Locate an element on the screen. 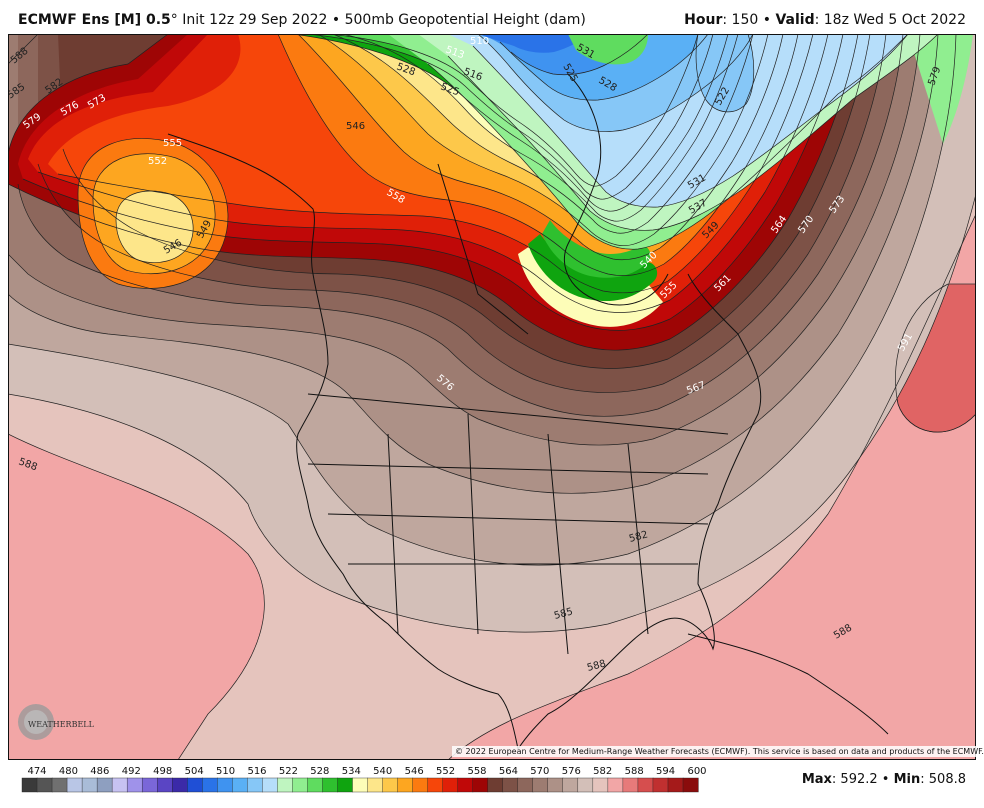 The height and width of the screenshot is (808, 984). model-name: ECMWF Ens [M] 0.5 is located at coordinates (94, 20).